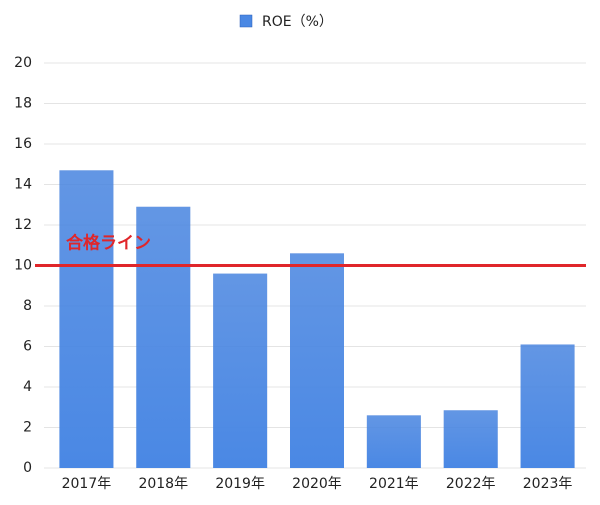 This screenshot has width=600, height=505. Describe the element at coordinates (23, 63) in the screenshot. I see `y-tick-label: 20` at that location.